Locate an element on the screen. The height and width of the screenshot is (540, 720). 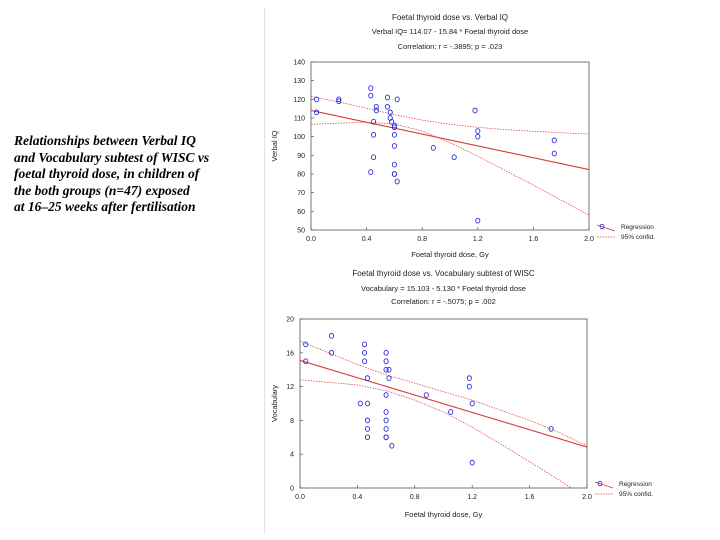
confidence-band-lower is located at coordinates (436, 433).